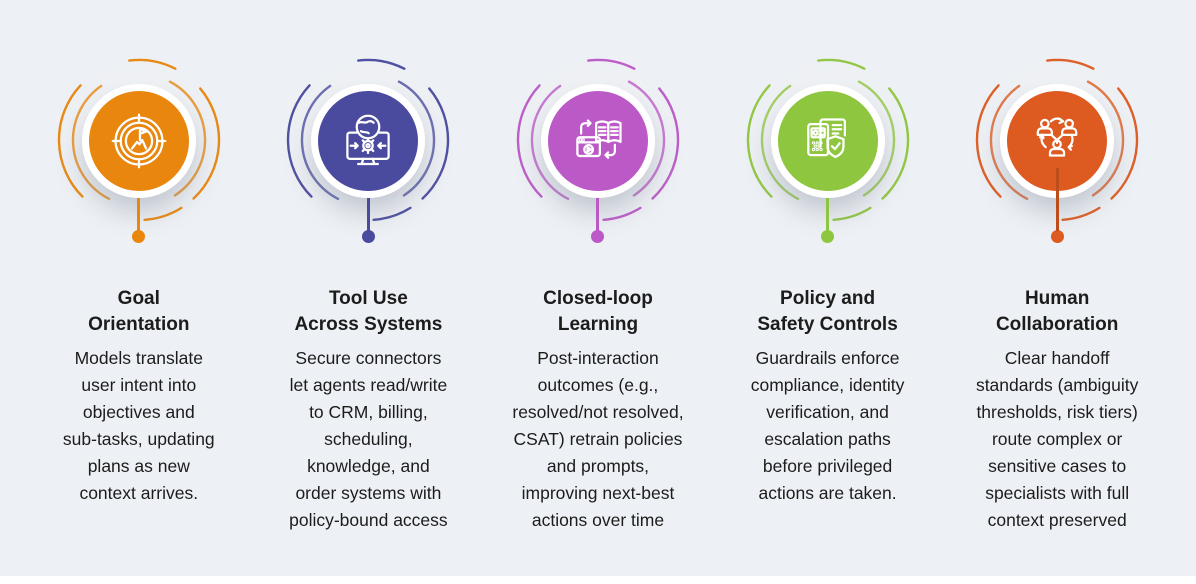 This screenshot has height=584, width=1196. I want to click on goal-target-icon, so click(139, 141).